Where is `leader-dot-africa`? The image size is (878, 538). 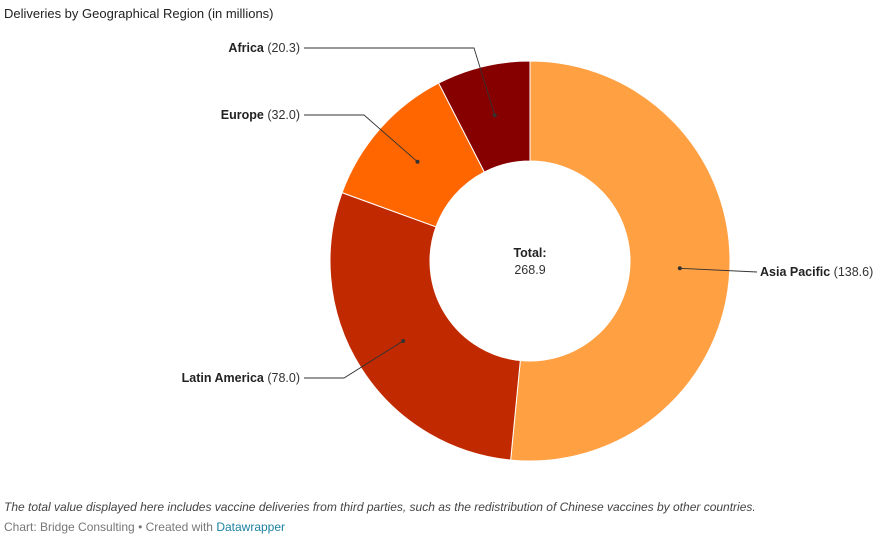 leader-dot-africa is located at coordinates (494, 115).